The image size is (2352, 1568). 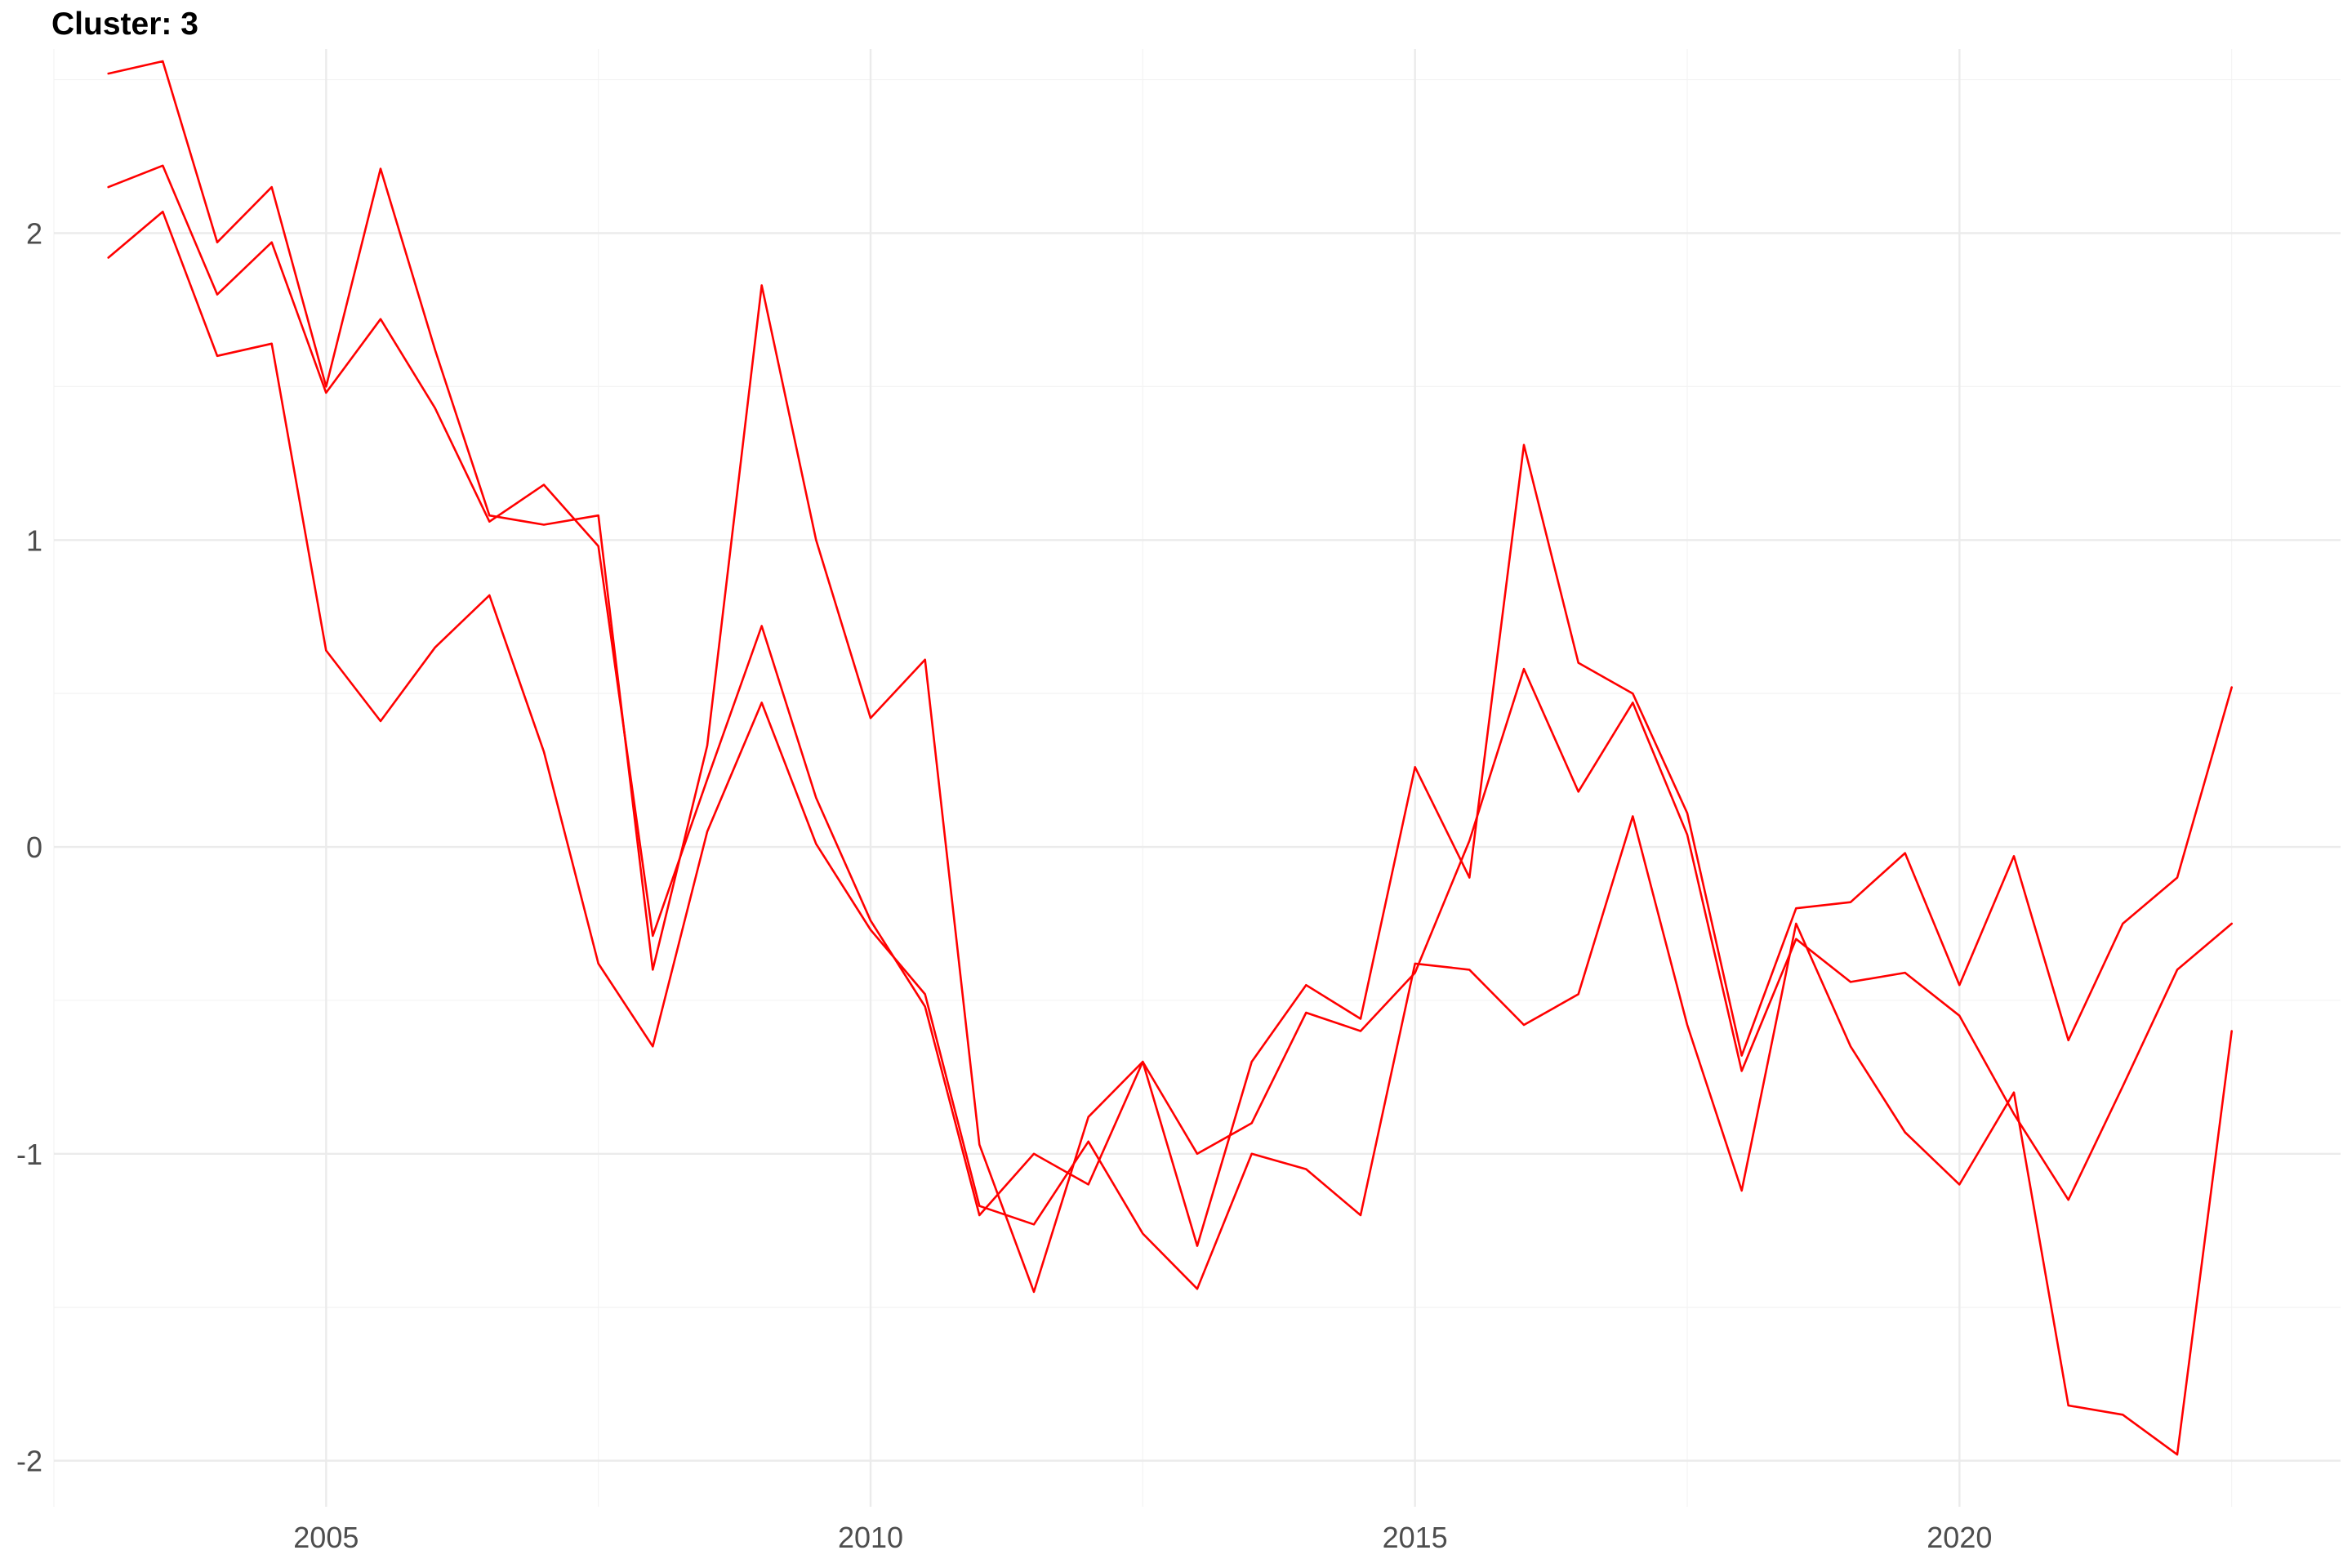 What do you see at coordinates (29, 1154) in the screenshot?
I see `y-tick-label: -1` at bounding box center [29, 1154].